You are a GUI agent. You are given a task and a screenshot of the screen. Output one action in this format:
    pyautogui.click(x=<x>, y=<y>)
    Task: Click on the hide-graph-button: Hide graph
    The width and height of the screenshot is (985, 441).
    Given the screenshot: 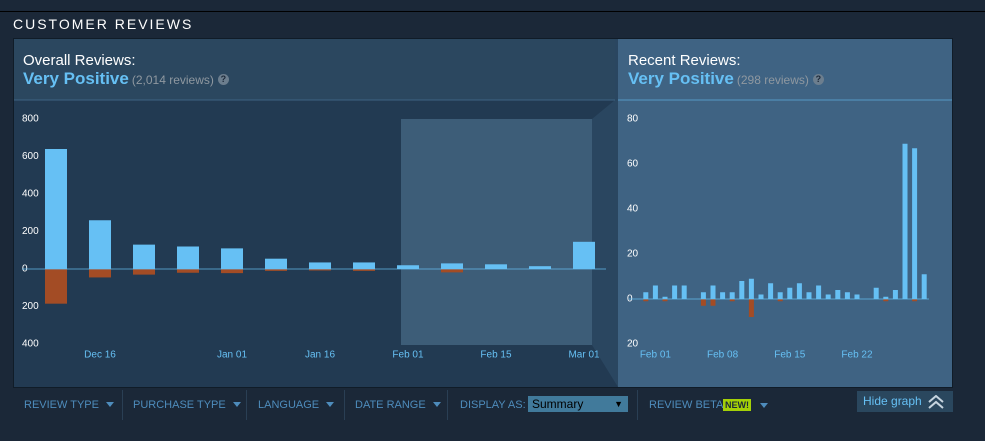 What is the action you would take?
    pyautogui.click(x=905, y=401)
    